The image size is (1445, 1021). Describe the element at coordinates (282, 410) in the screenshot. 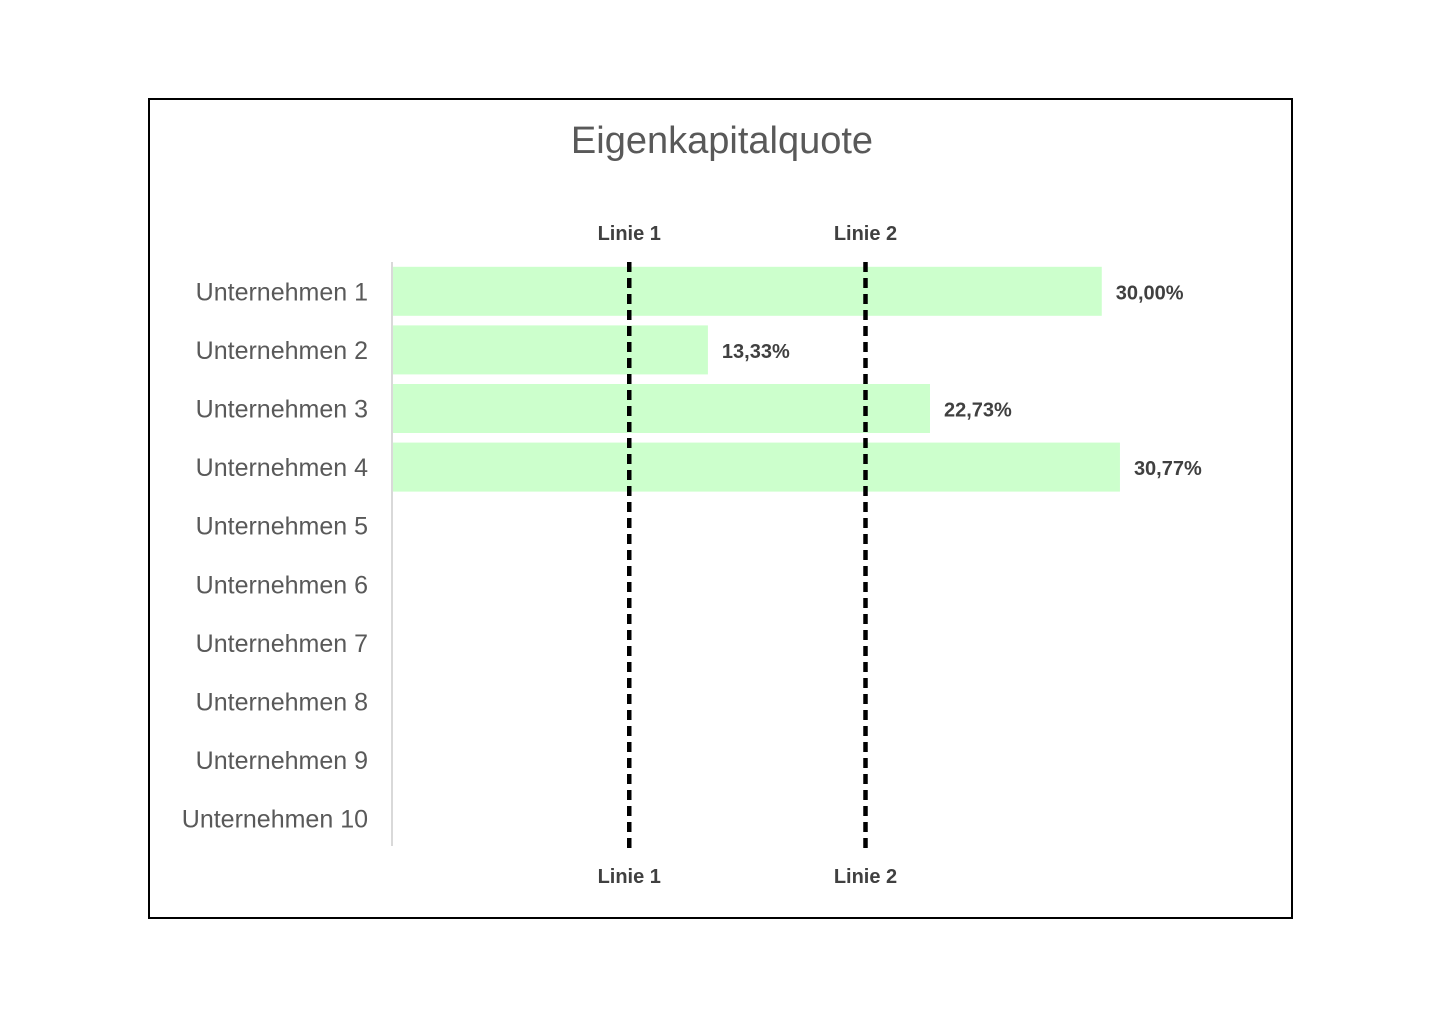

I see `category-label: Unternehmen 3` at that location.